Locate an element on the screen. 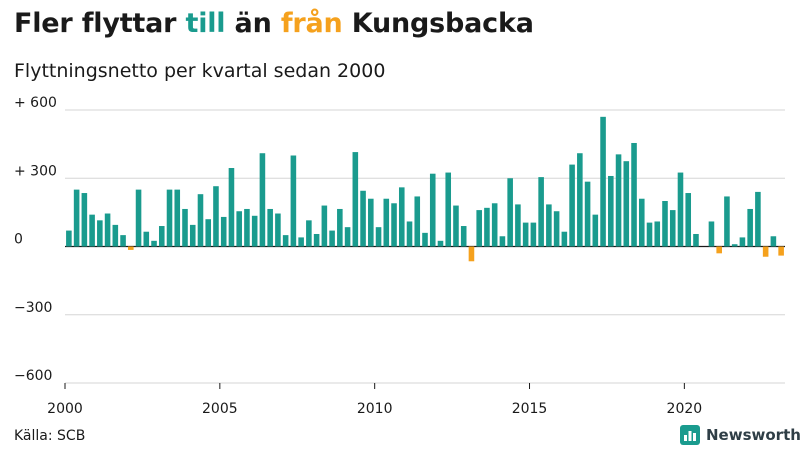 Image resolution: width=800 pixels, height=450 pixels. brand-logo: Newsworthy is located at coordinates (740, 435).